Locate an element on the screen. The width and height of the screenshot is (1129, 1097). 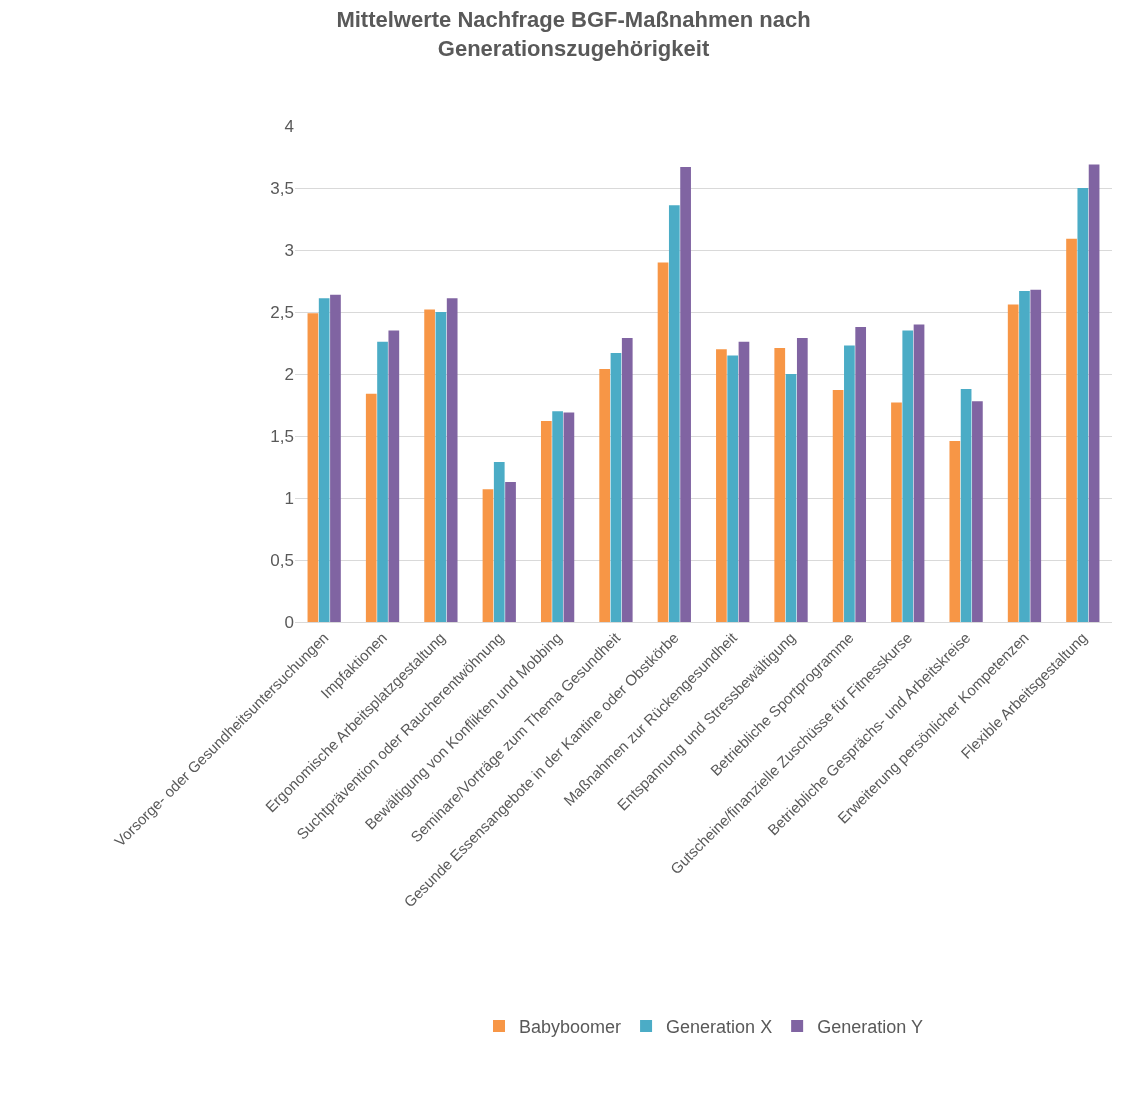
y-tick-label: 3,5 is located at coordinates (282, 188).